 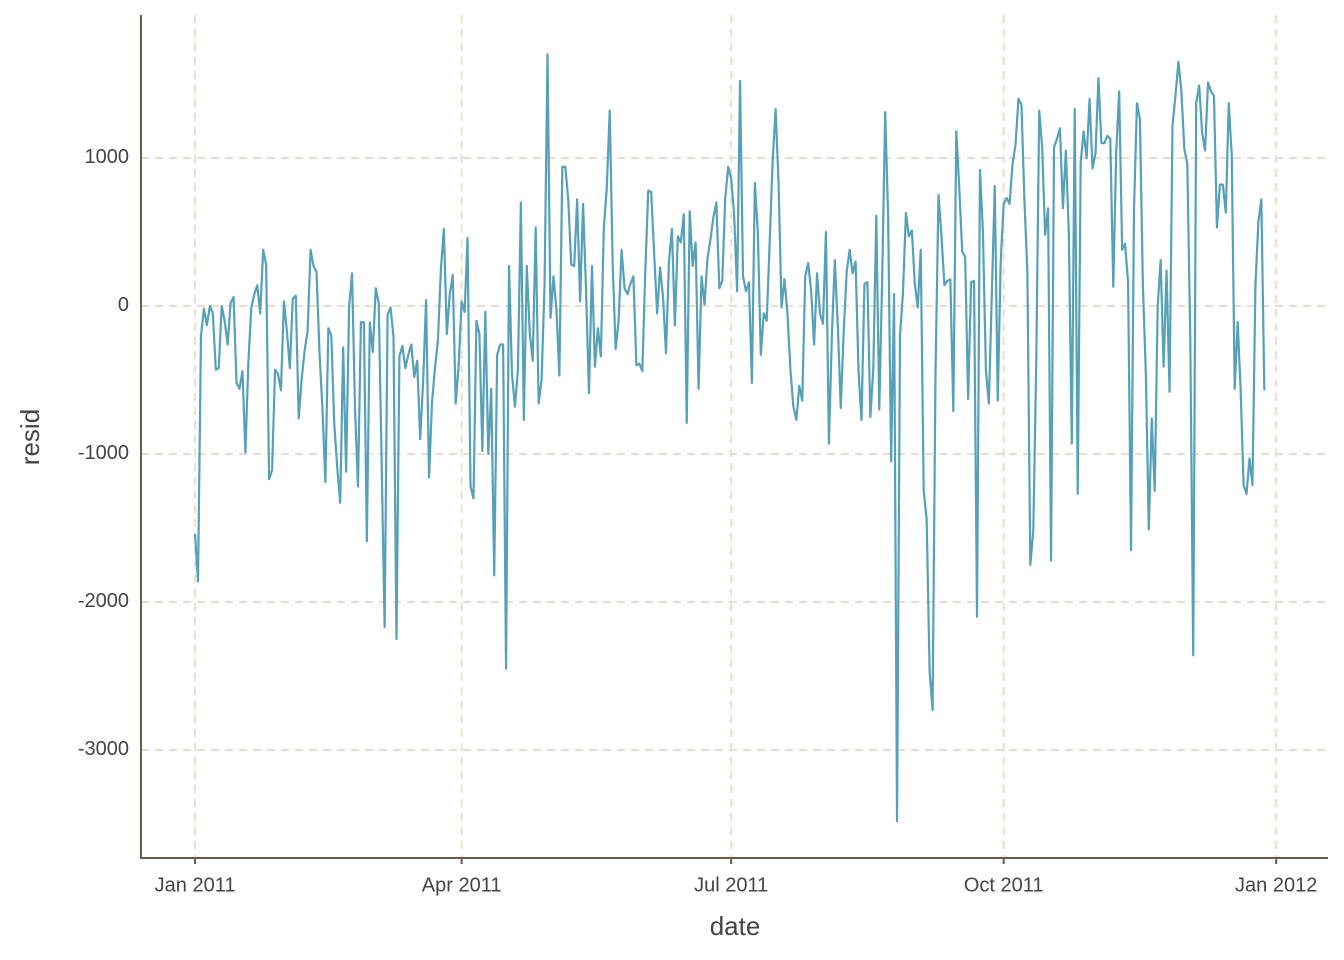 What do you see at coordinates (195, 885) in the screenshot?
I see `x-tick-label: Jan 2011` at bounding box center [195, 885].